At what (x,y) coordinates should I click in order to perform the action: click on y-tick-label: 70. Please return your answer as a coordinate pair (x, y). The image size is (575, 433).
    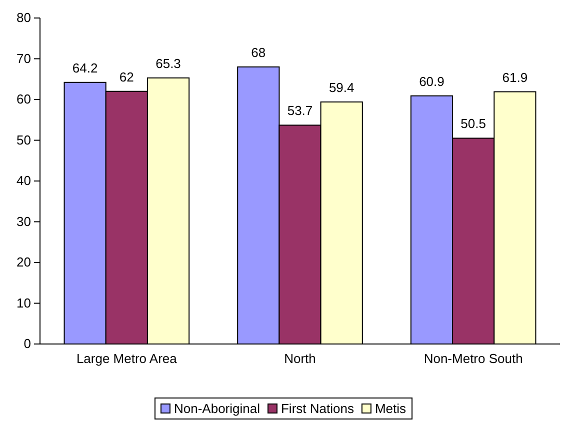
    Looking at the image, I should click on (23, 58).